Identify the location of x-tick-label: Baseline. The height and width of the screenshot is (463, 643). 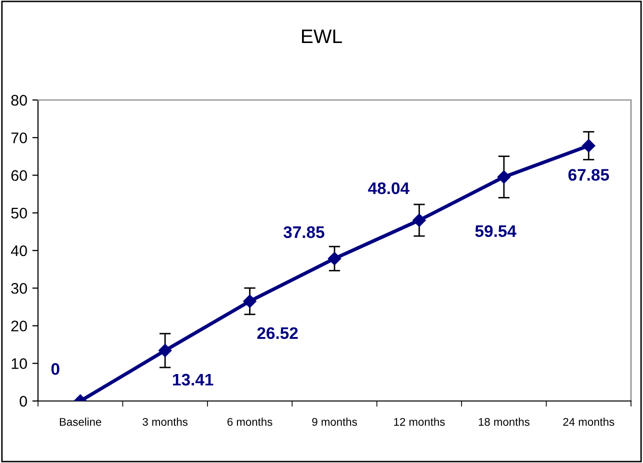
(81, 422).